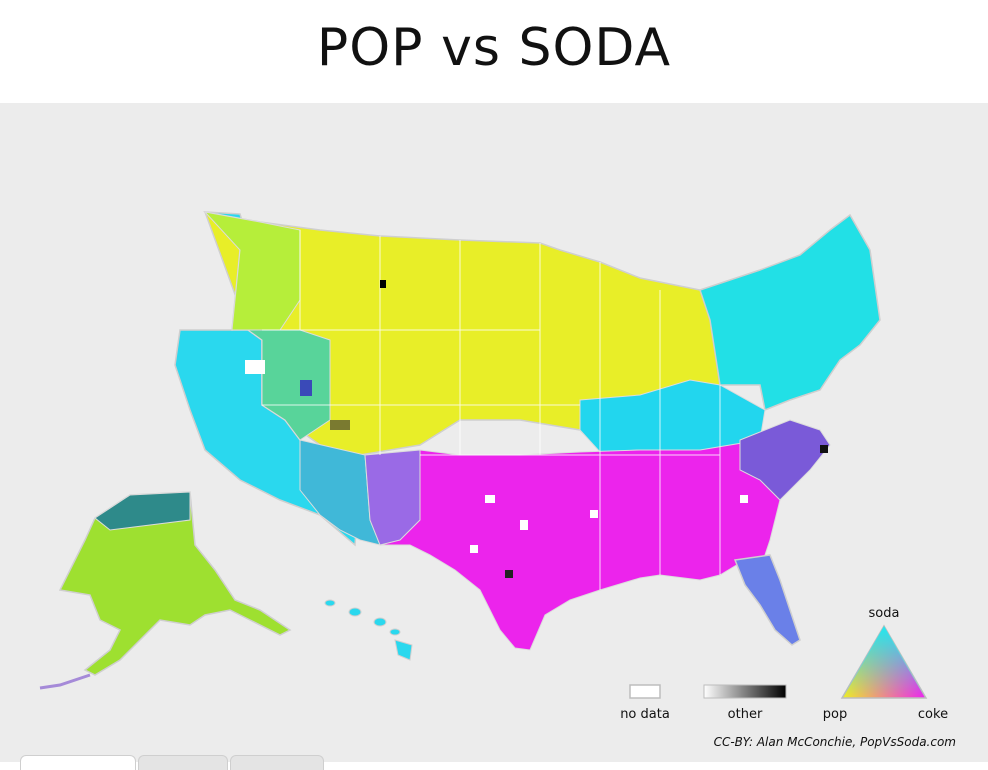 Image resolution: width=988 pixels, height=770 pixels. Describe the element at coordinates (933, 714) in the screenshot. I see `legend-coke-label: coke` at that location.